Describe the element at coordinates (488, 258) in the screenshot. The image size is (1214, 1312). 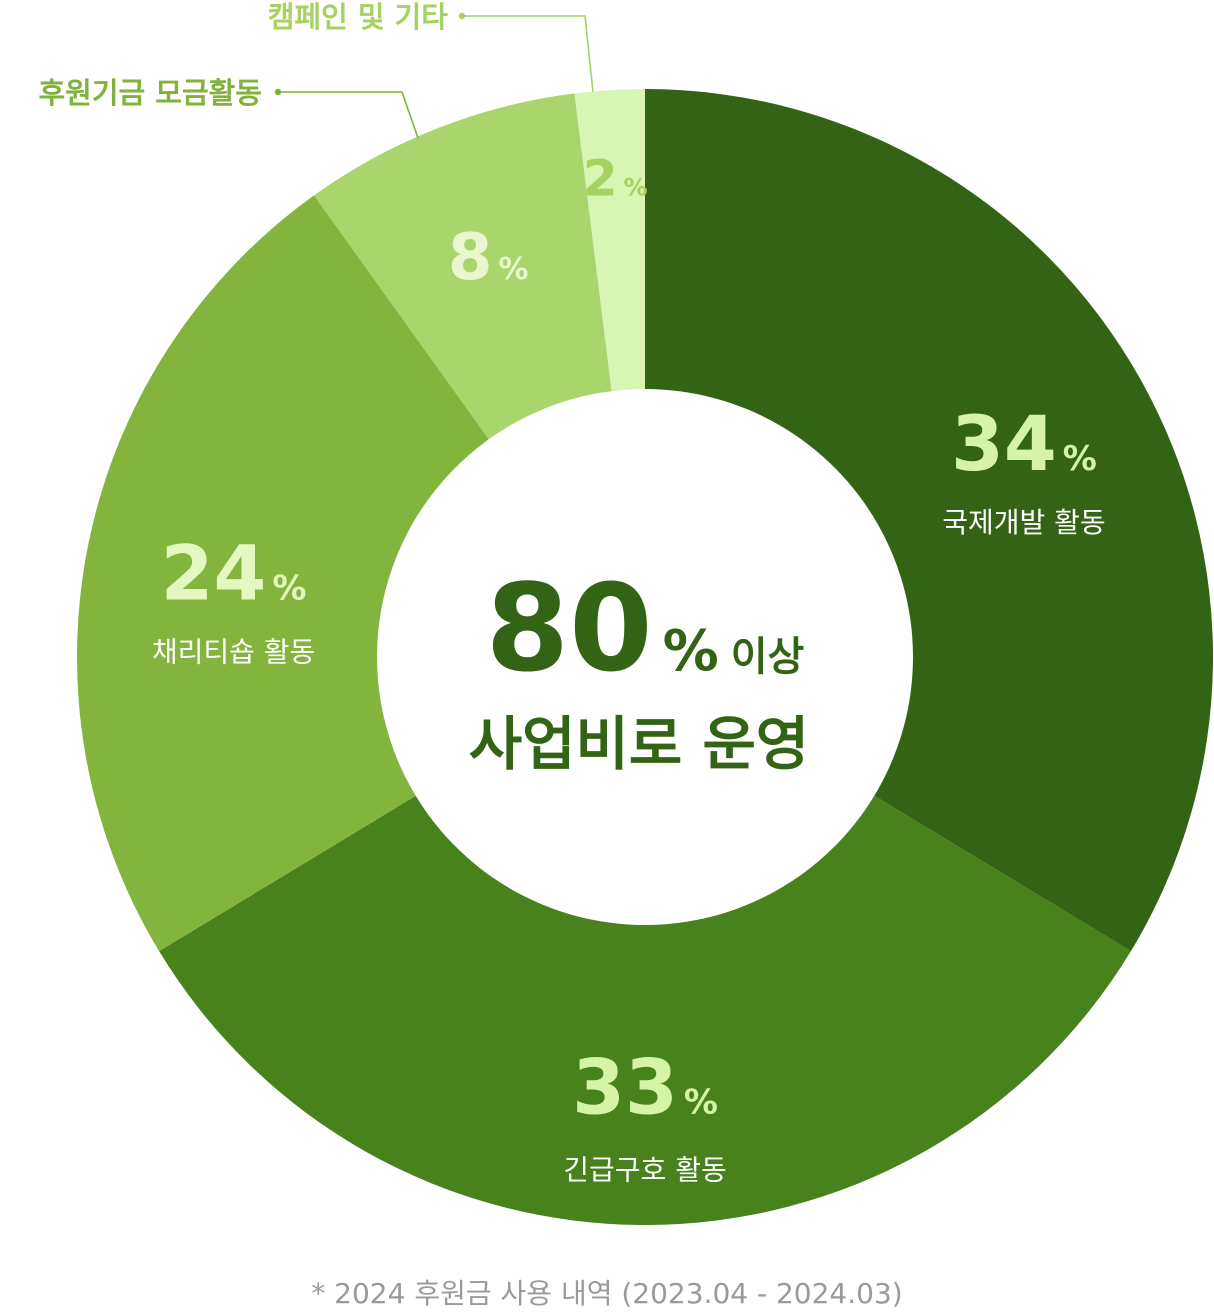
I see `slice-value-4: 8%` at that location.